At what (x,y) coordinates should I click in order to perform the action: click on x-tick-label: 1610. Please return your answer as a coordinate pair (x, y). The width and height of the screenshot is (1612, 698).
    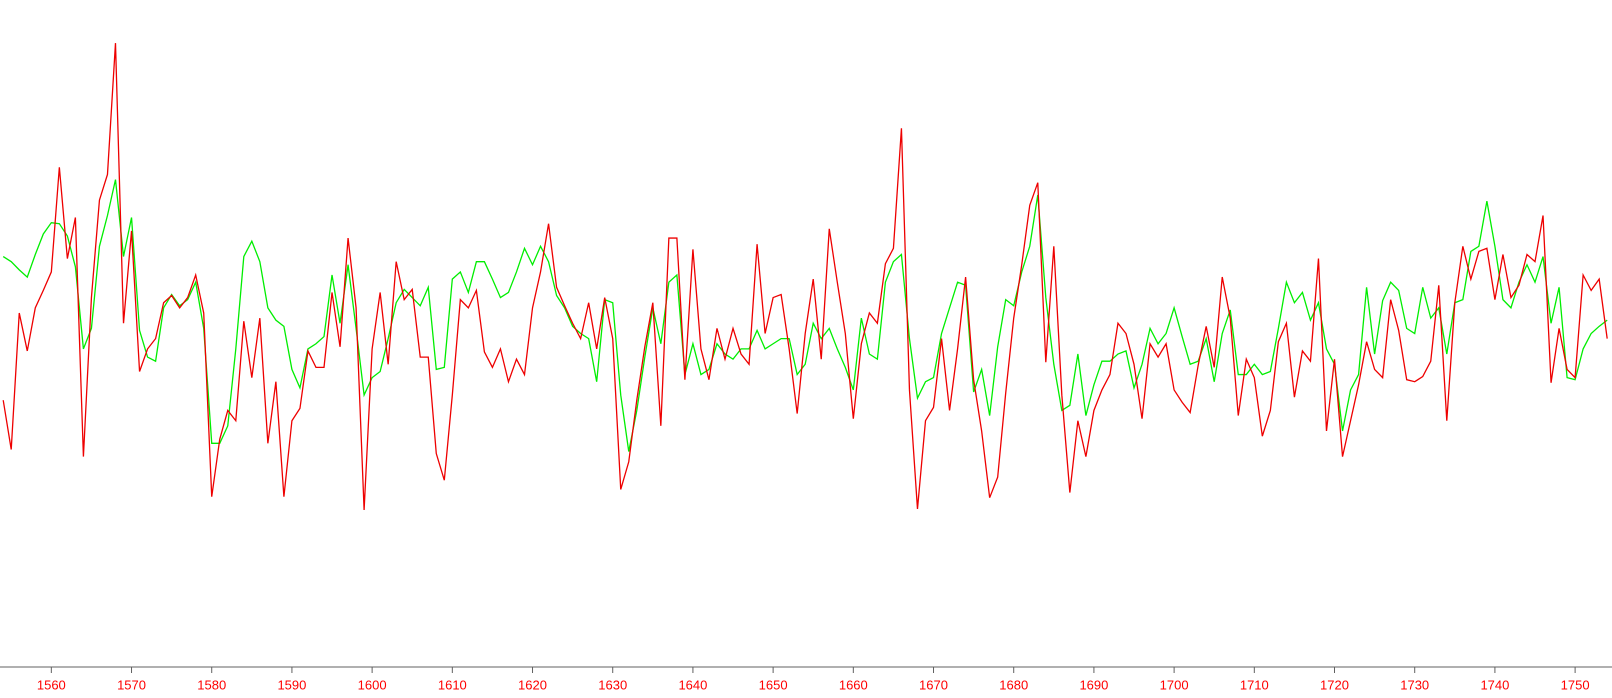
    Looking at the image, I should click on (452, 684).